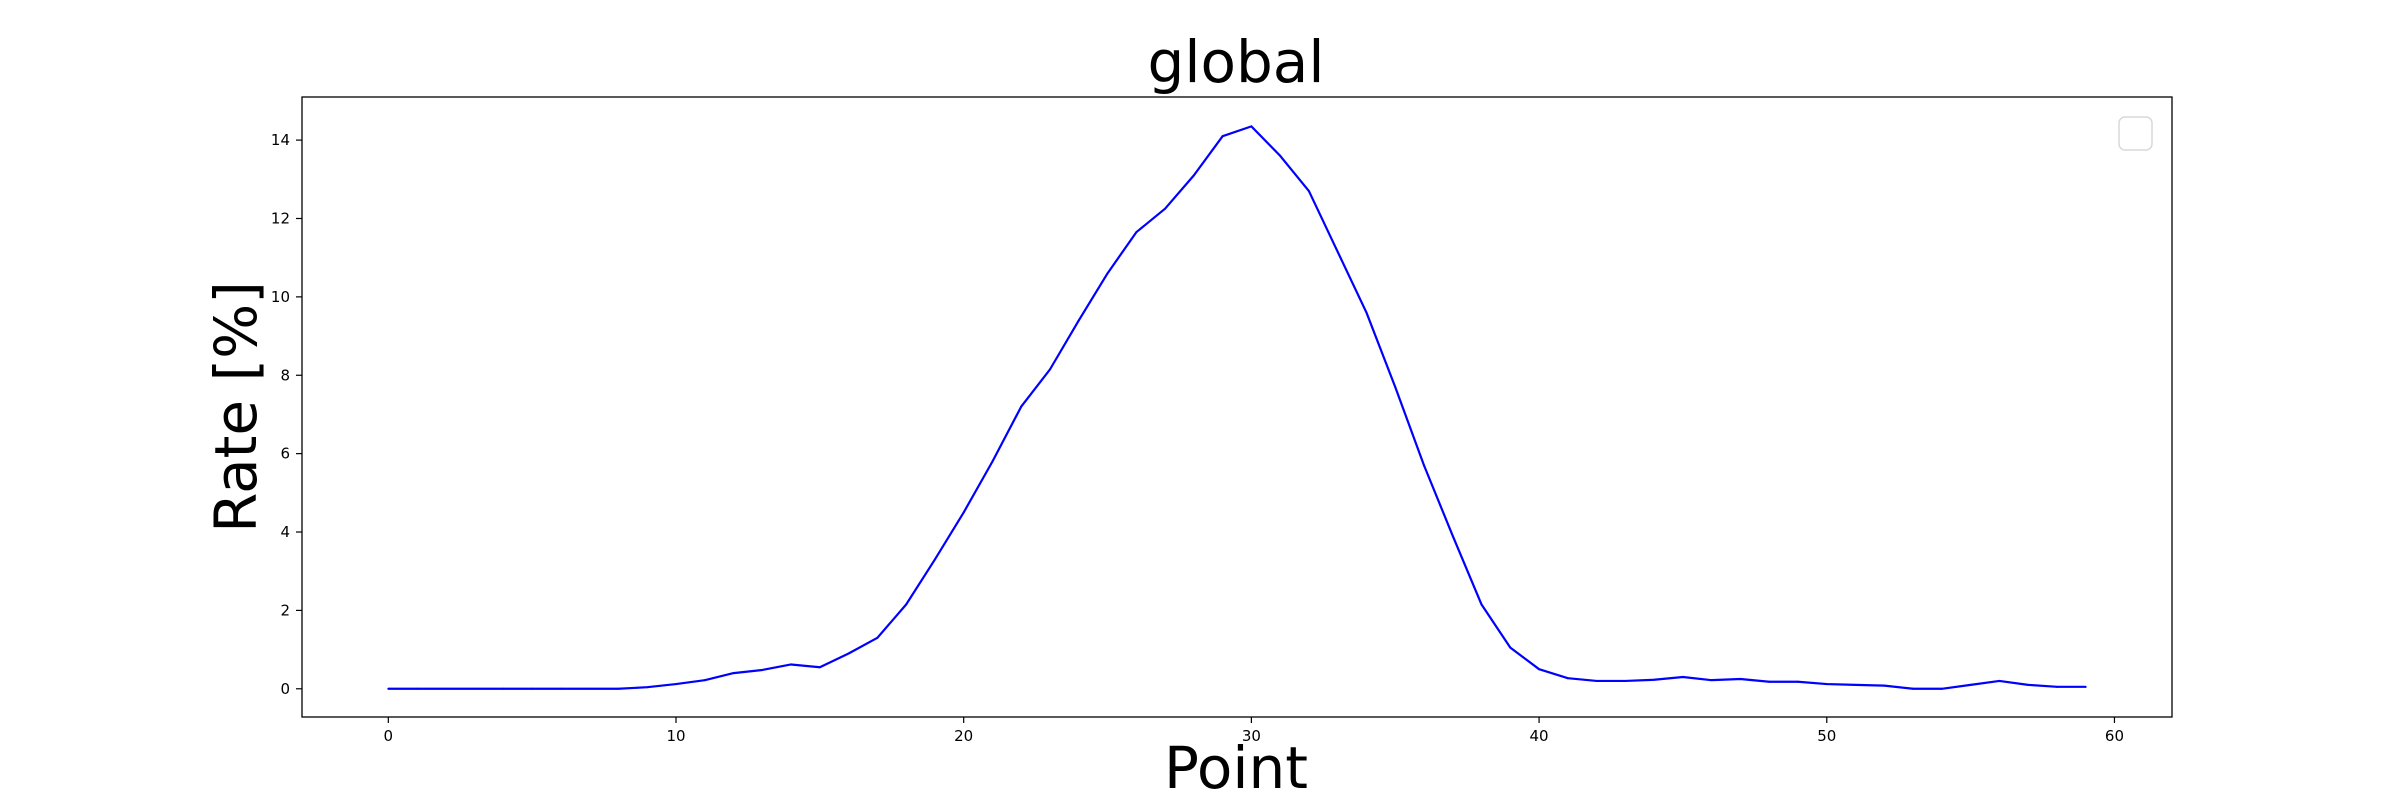 This screenshot has height=800, width=2400. Describe the element at coordinates (280, 140) in the screenshot. I see `y-tick-label: 14` at that location.